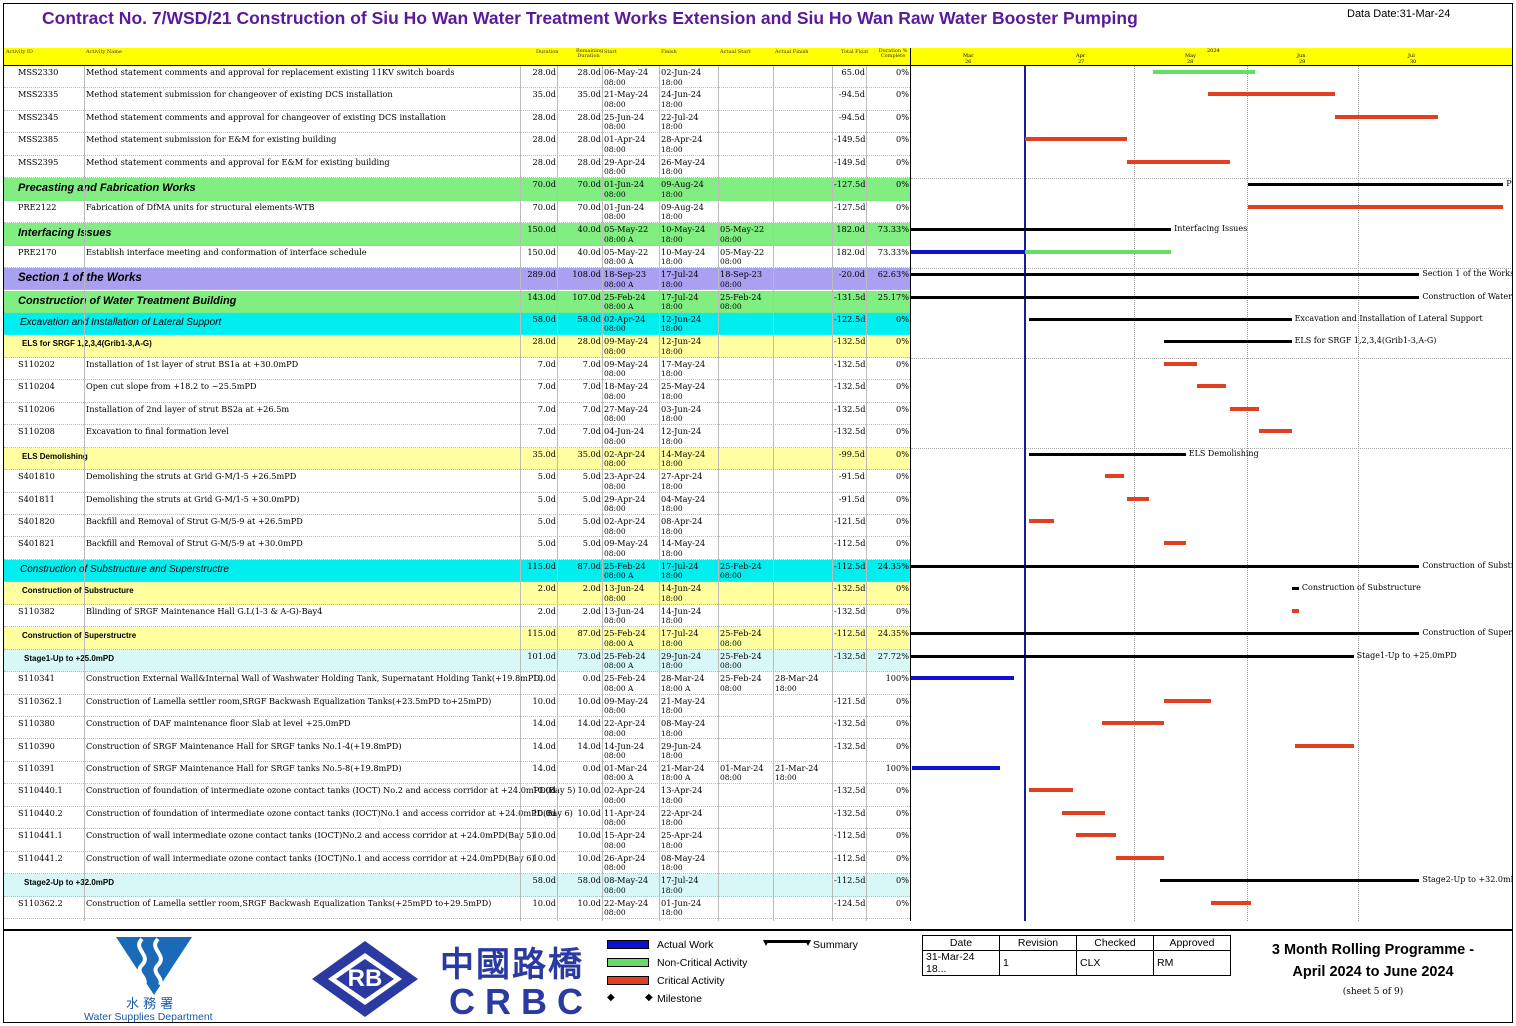 Image resolution: width=1516 pixels, height=1026 pixels. What do you see at coordinates (735, 52) in the screenshot?
I see `col-header-actual-start: Actual Start` at bounding box center [735, 52].